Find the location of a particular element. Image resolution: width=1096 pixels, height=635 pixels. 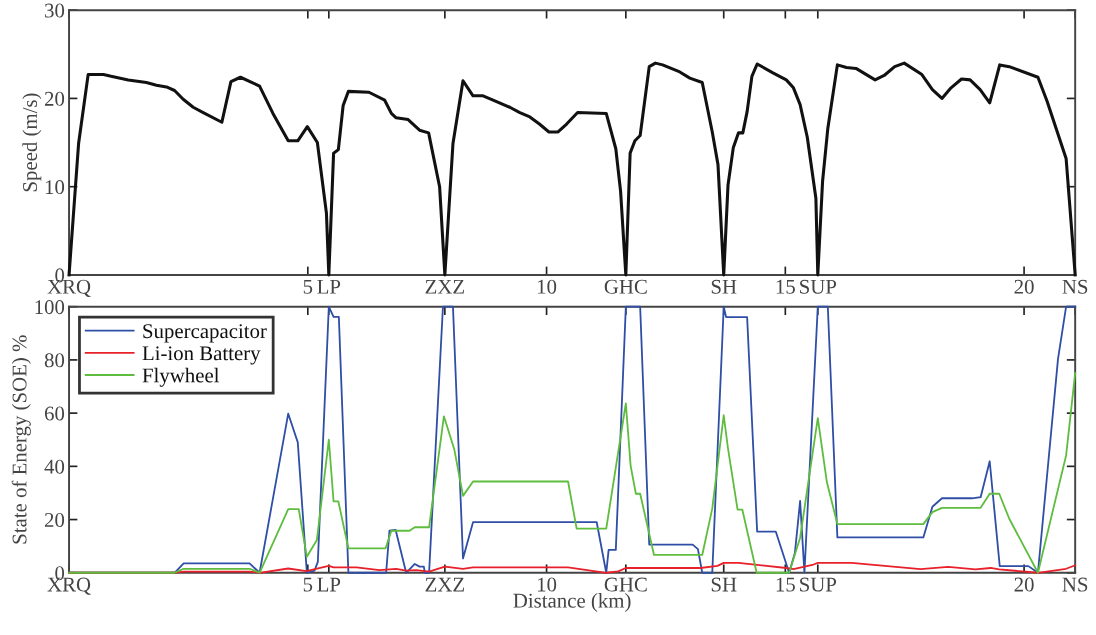

y-axis-title: State of Energy (SOE) % is located at coordinates (21, 439).